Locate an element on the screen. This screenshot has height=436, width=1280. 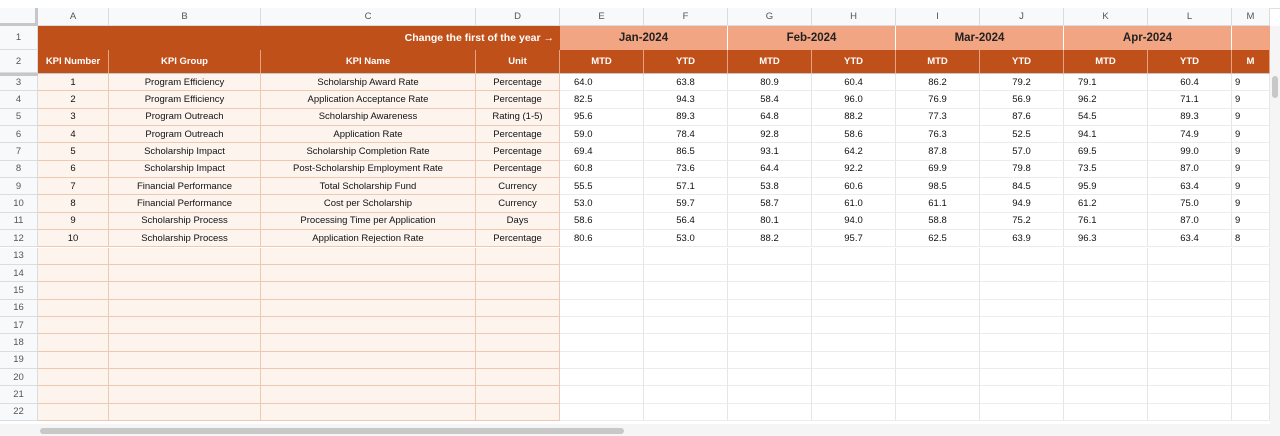
cell: 53.8 is located at coordinates (770, 187).